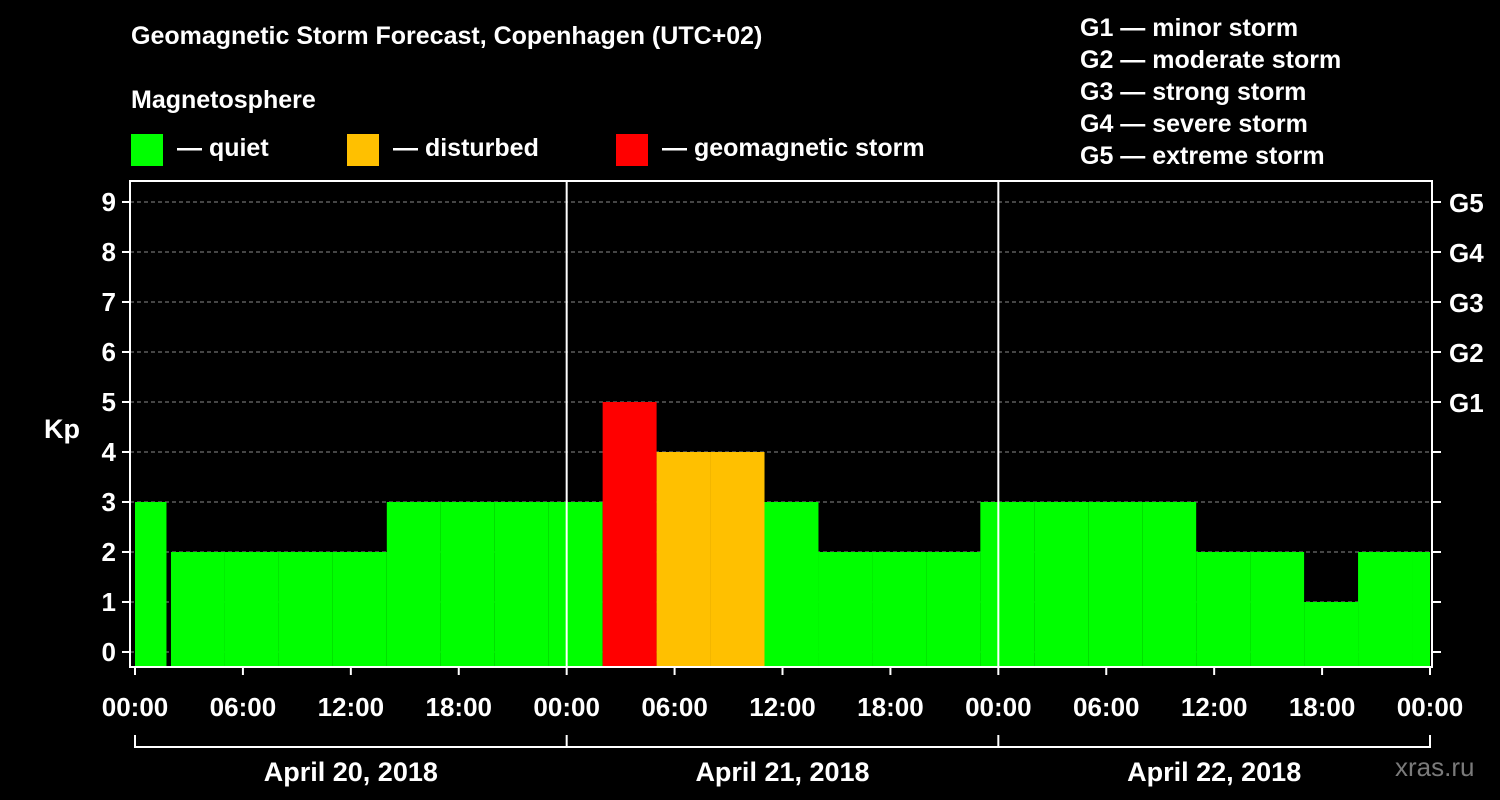 The image size is (1500, 800). I want to click on g-scale-item-g2: G2 — moderate storm, so click(1211, 60).